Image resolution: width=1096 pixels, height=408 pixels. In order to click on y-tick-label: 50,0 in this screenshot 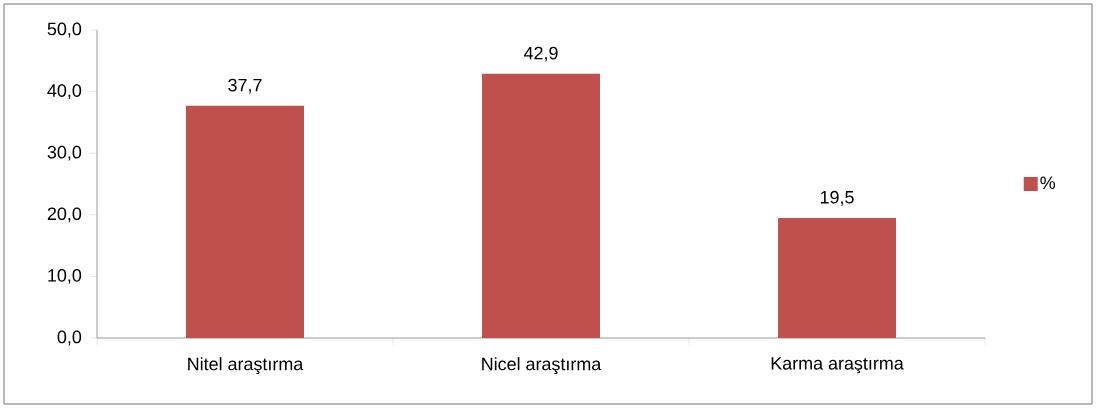, I will do `click(64, 30)`.